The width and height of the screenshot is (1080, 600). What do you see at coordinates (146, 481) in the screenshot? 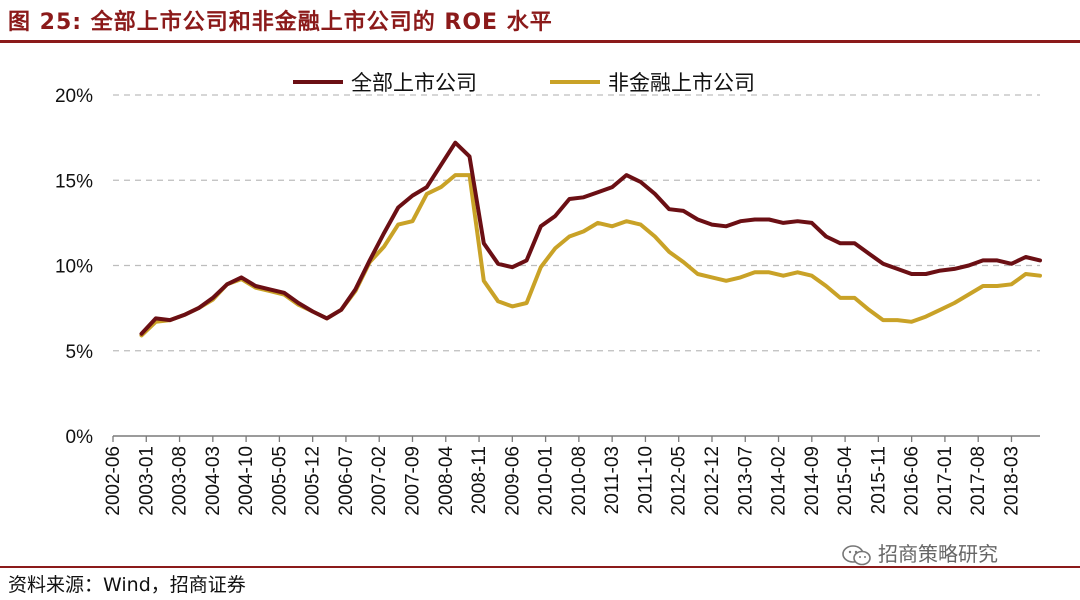
I see `x-tick-label: 2003-01` at bounding box center [146, 481].